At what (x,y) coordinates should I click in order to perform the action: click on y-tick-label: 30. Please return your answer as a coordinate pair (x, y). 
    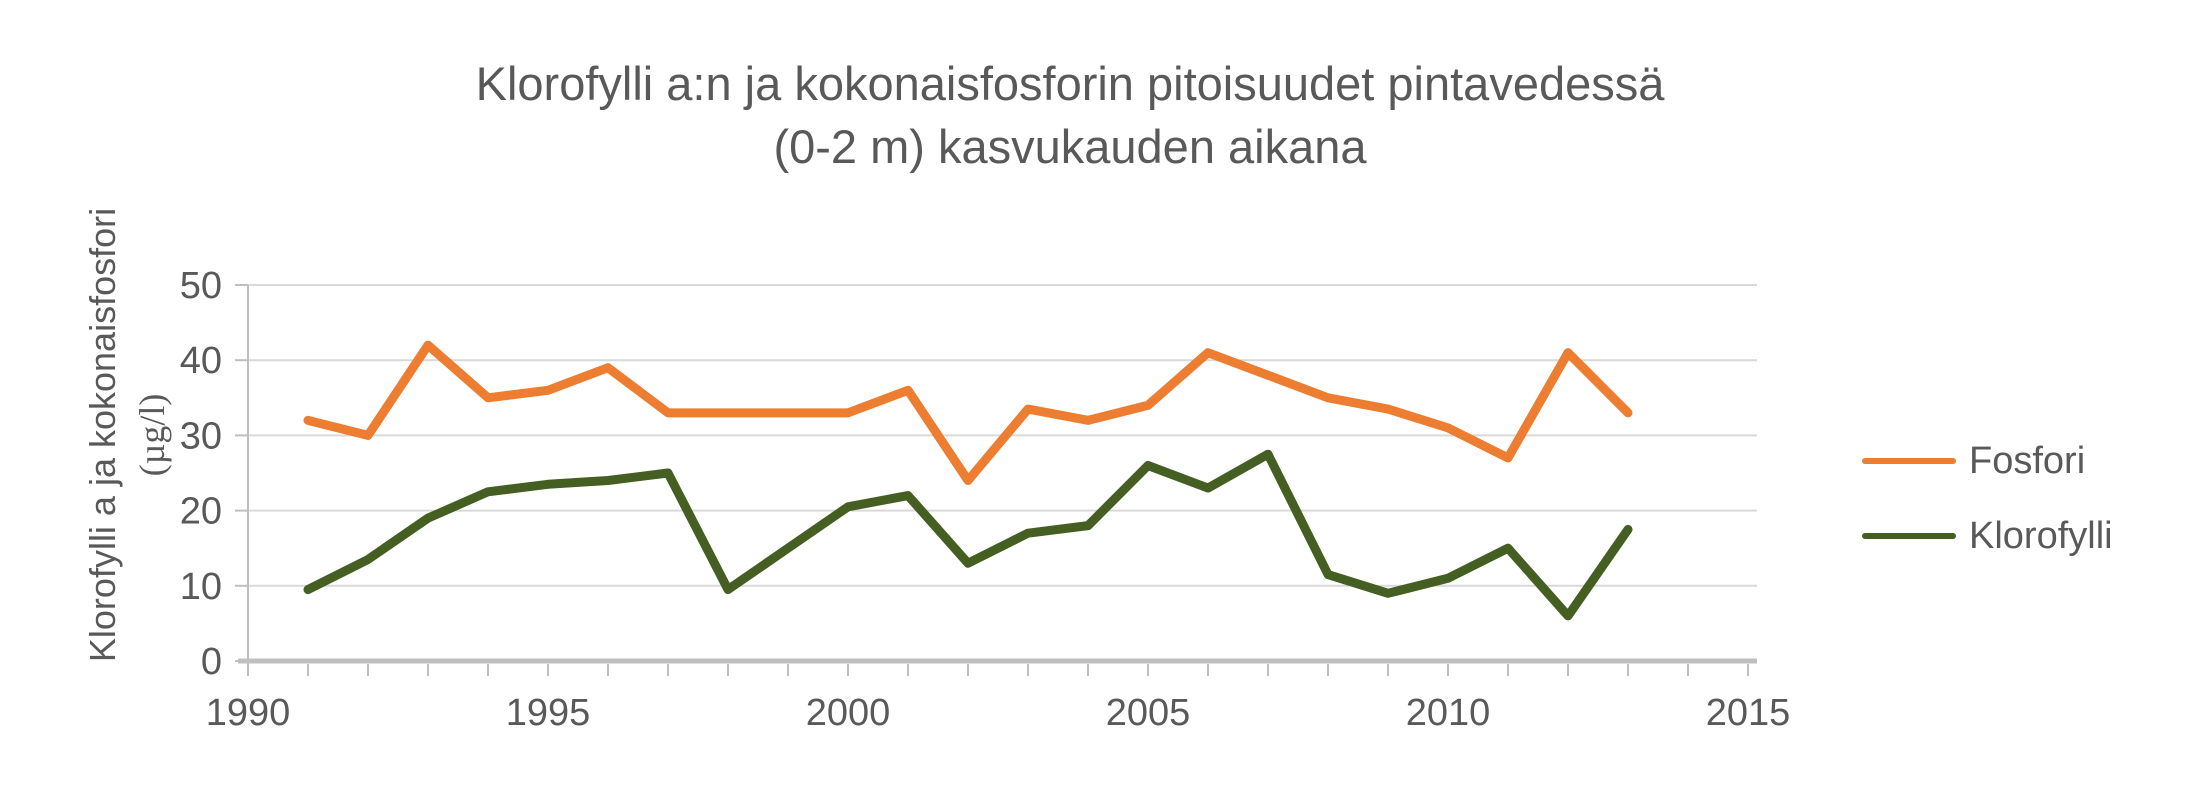
    Looking at the image, I should click on (201, 436).